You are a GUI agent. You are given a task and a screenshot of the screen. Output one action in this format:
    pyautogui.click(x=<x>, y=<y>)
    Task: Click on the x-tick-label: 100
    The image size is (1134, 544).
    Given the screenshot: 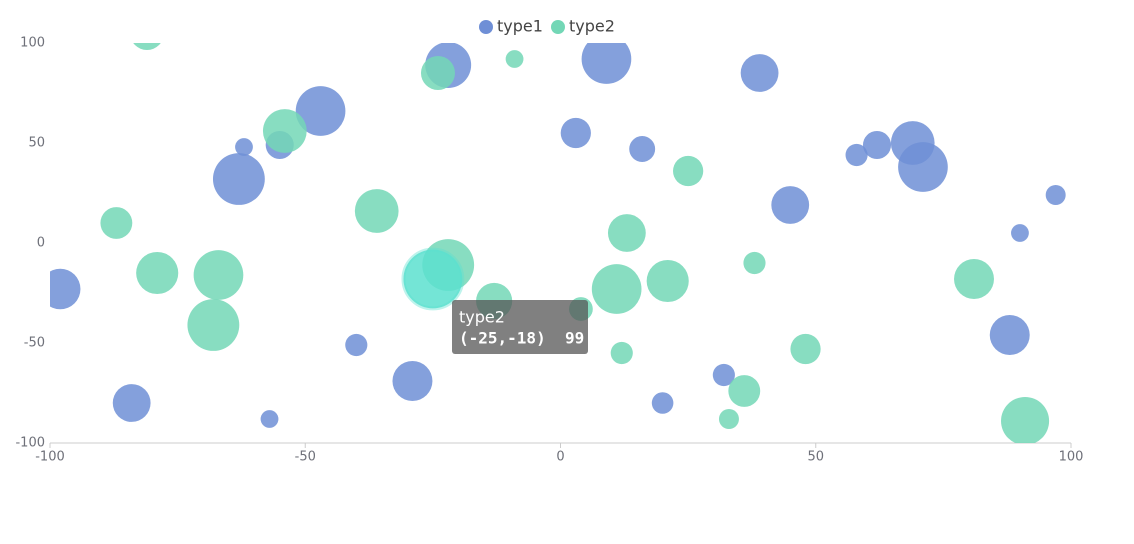 What is the action you would take?
    pyautogui.click(x=1071, y=457)
    